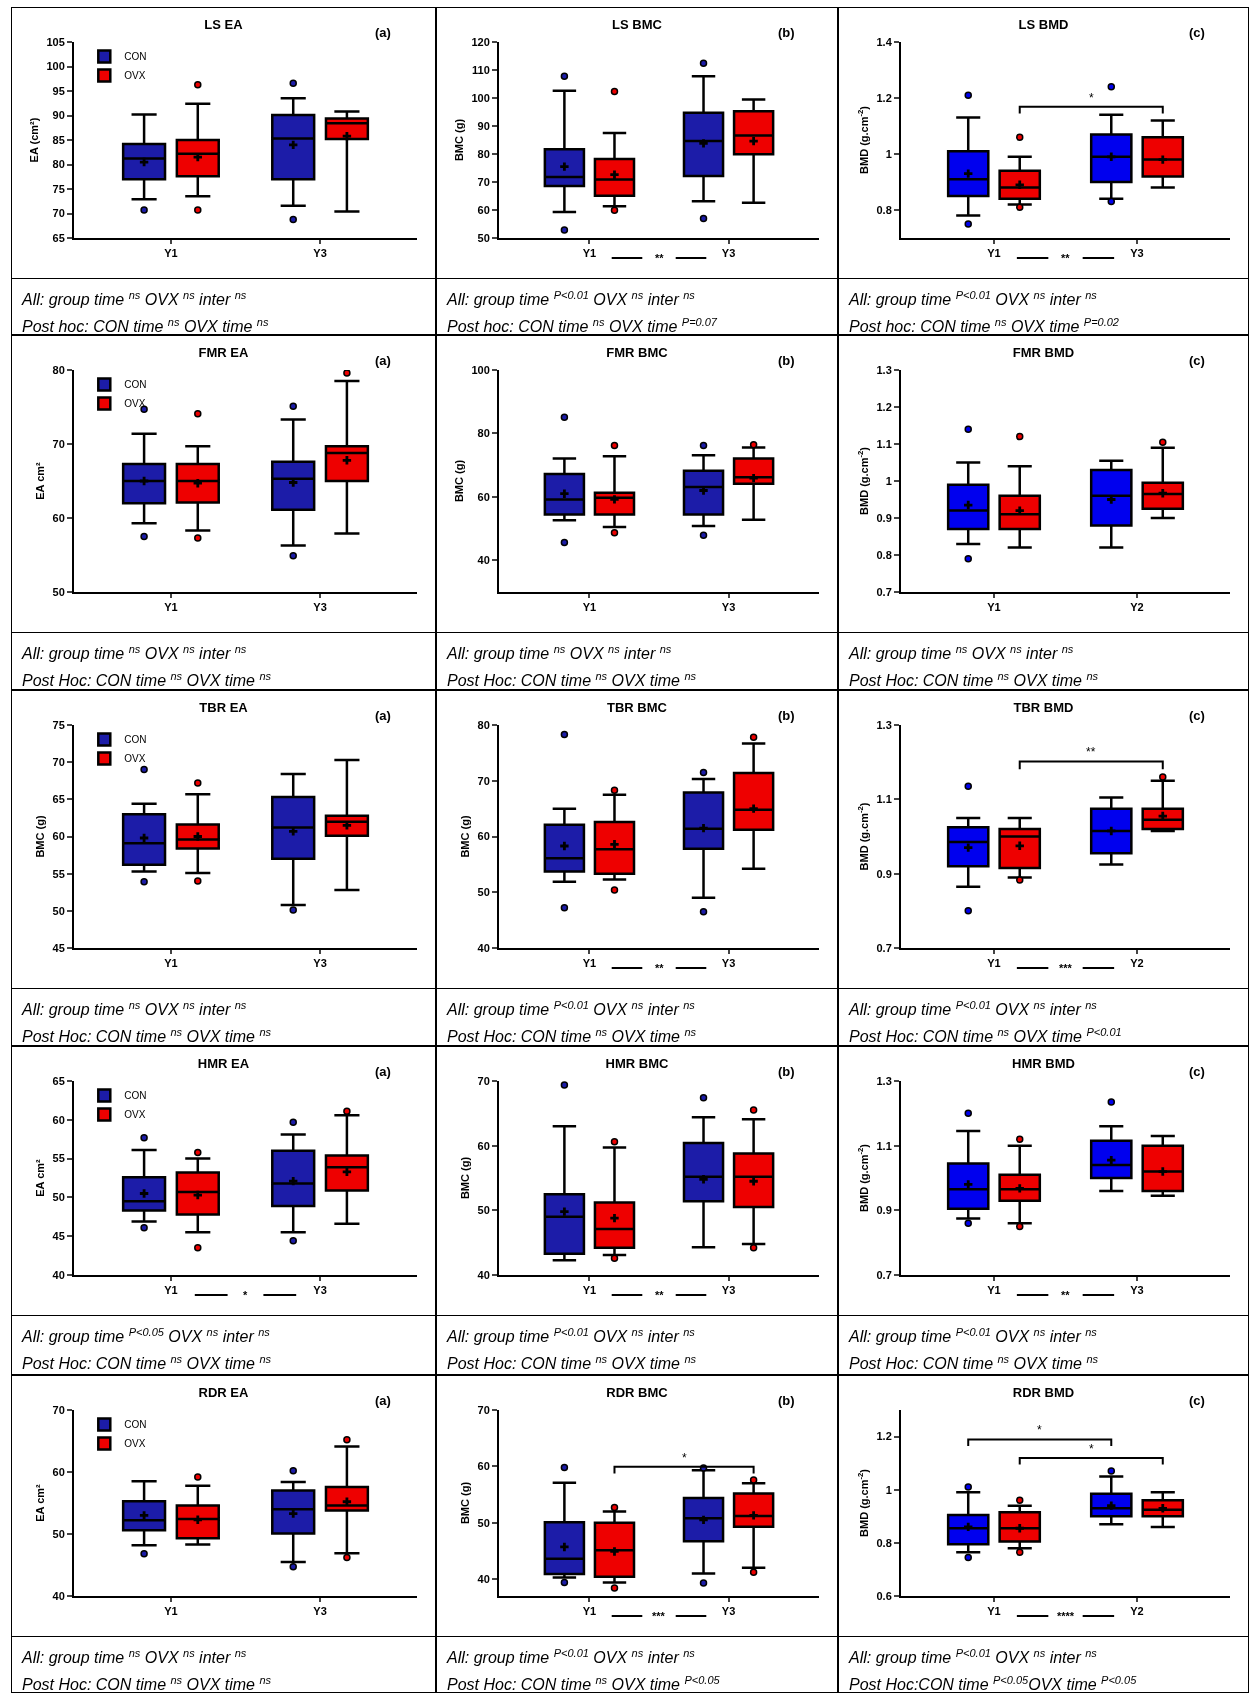 The width and height of the screenshot is (1250, 1693). Describe the element at coordinates (39, 1502) in the screenshot. I see `y-axis-title: EA cm²` at that location.